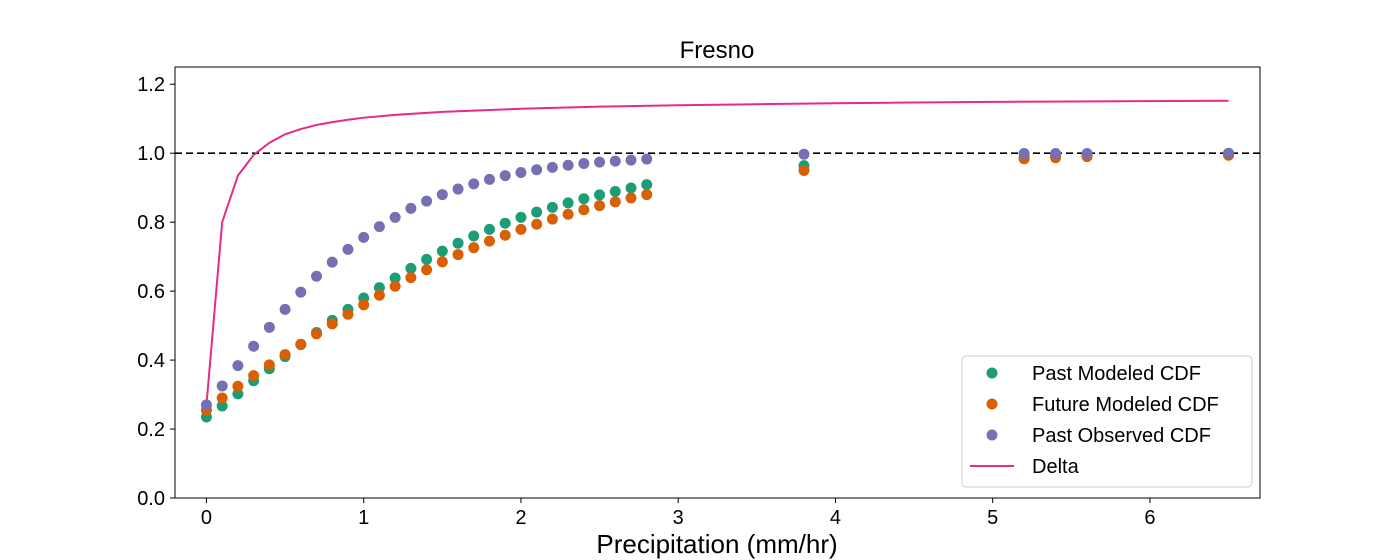  Describe the element at coordinates (992, 373) in the screenshot. I see `legend-marker-past-modeled-cdf` at that location.